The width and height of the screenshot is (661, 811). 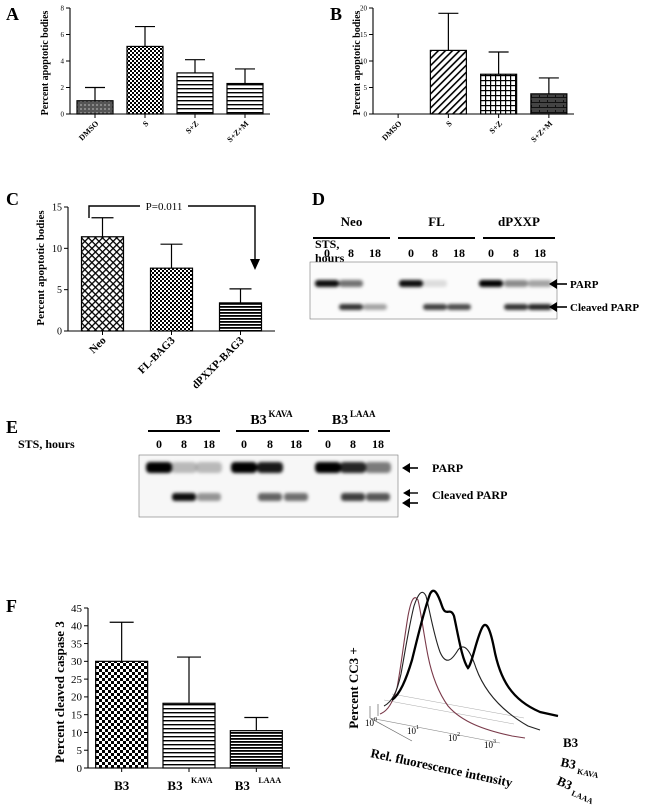 I want to click on chart-b-ytick-label: 20, so click(x=364, y=8).